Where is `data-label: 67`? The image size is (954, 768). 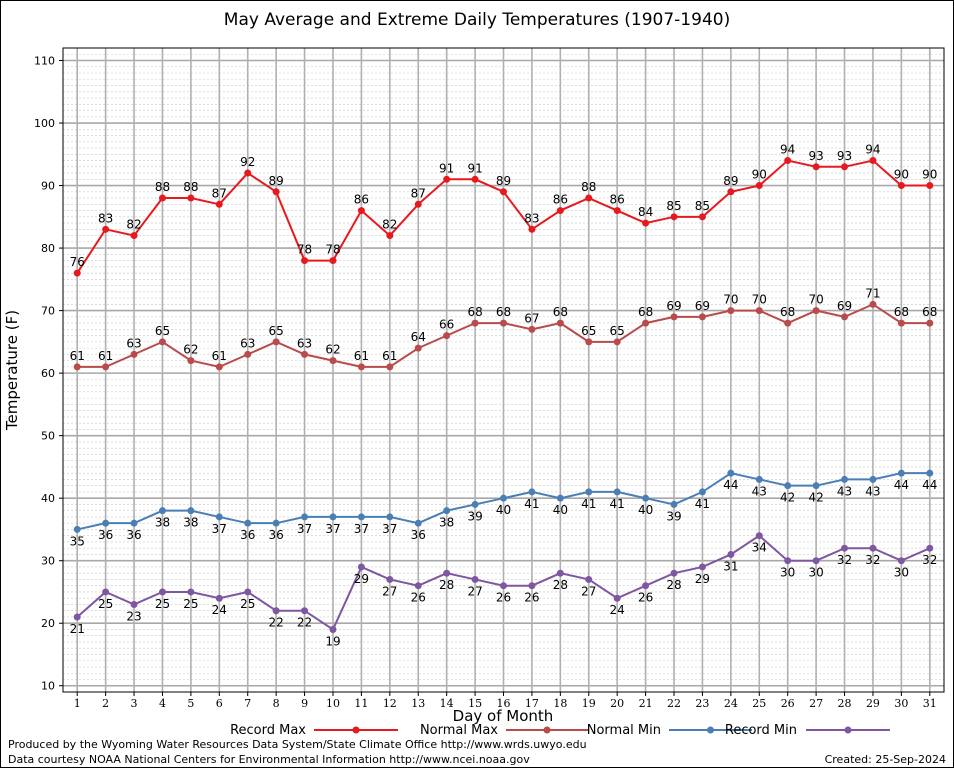
data-label: 67 is located at coordinates (531, 318).